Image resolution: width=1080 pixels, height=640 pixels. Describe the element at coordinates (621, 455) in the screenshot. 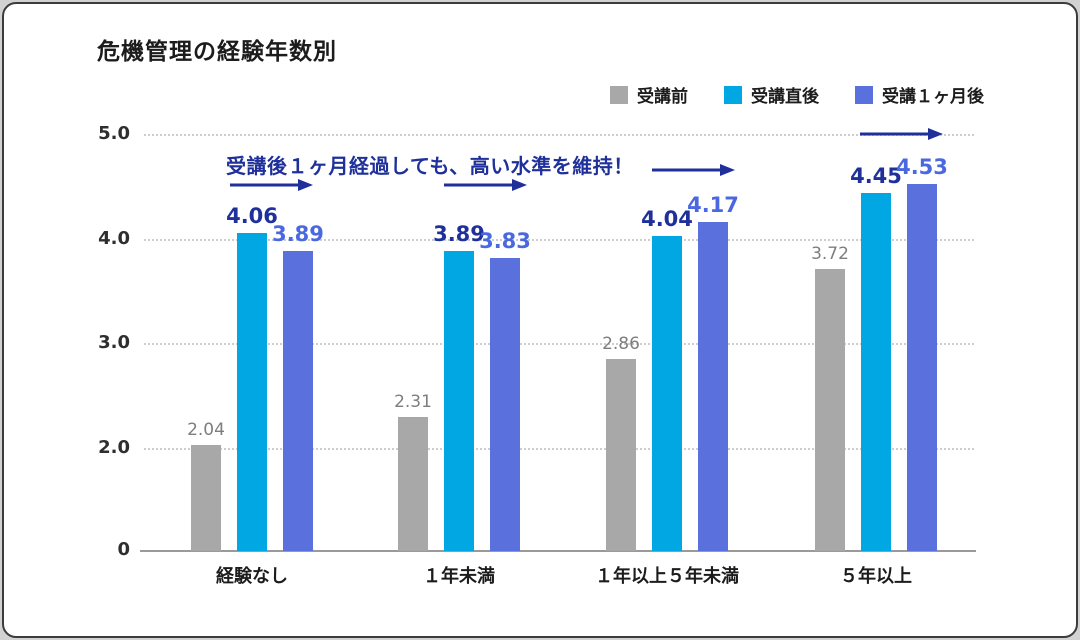

I see `bar-受講前-１年以上５年未満` at that location.